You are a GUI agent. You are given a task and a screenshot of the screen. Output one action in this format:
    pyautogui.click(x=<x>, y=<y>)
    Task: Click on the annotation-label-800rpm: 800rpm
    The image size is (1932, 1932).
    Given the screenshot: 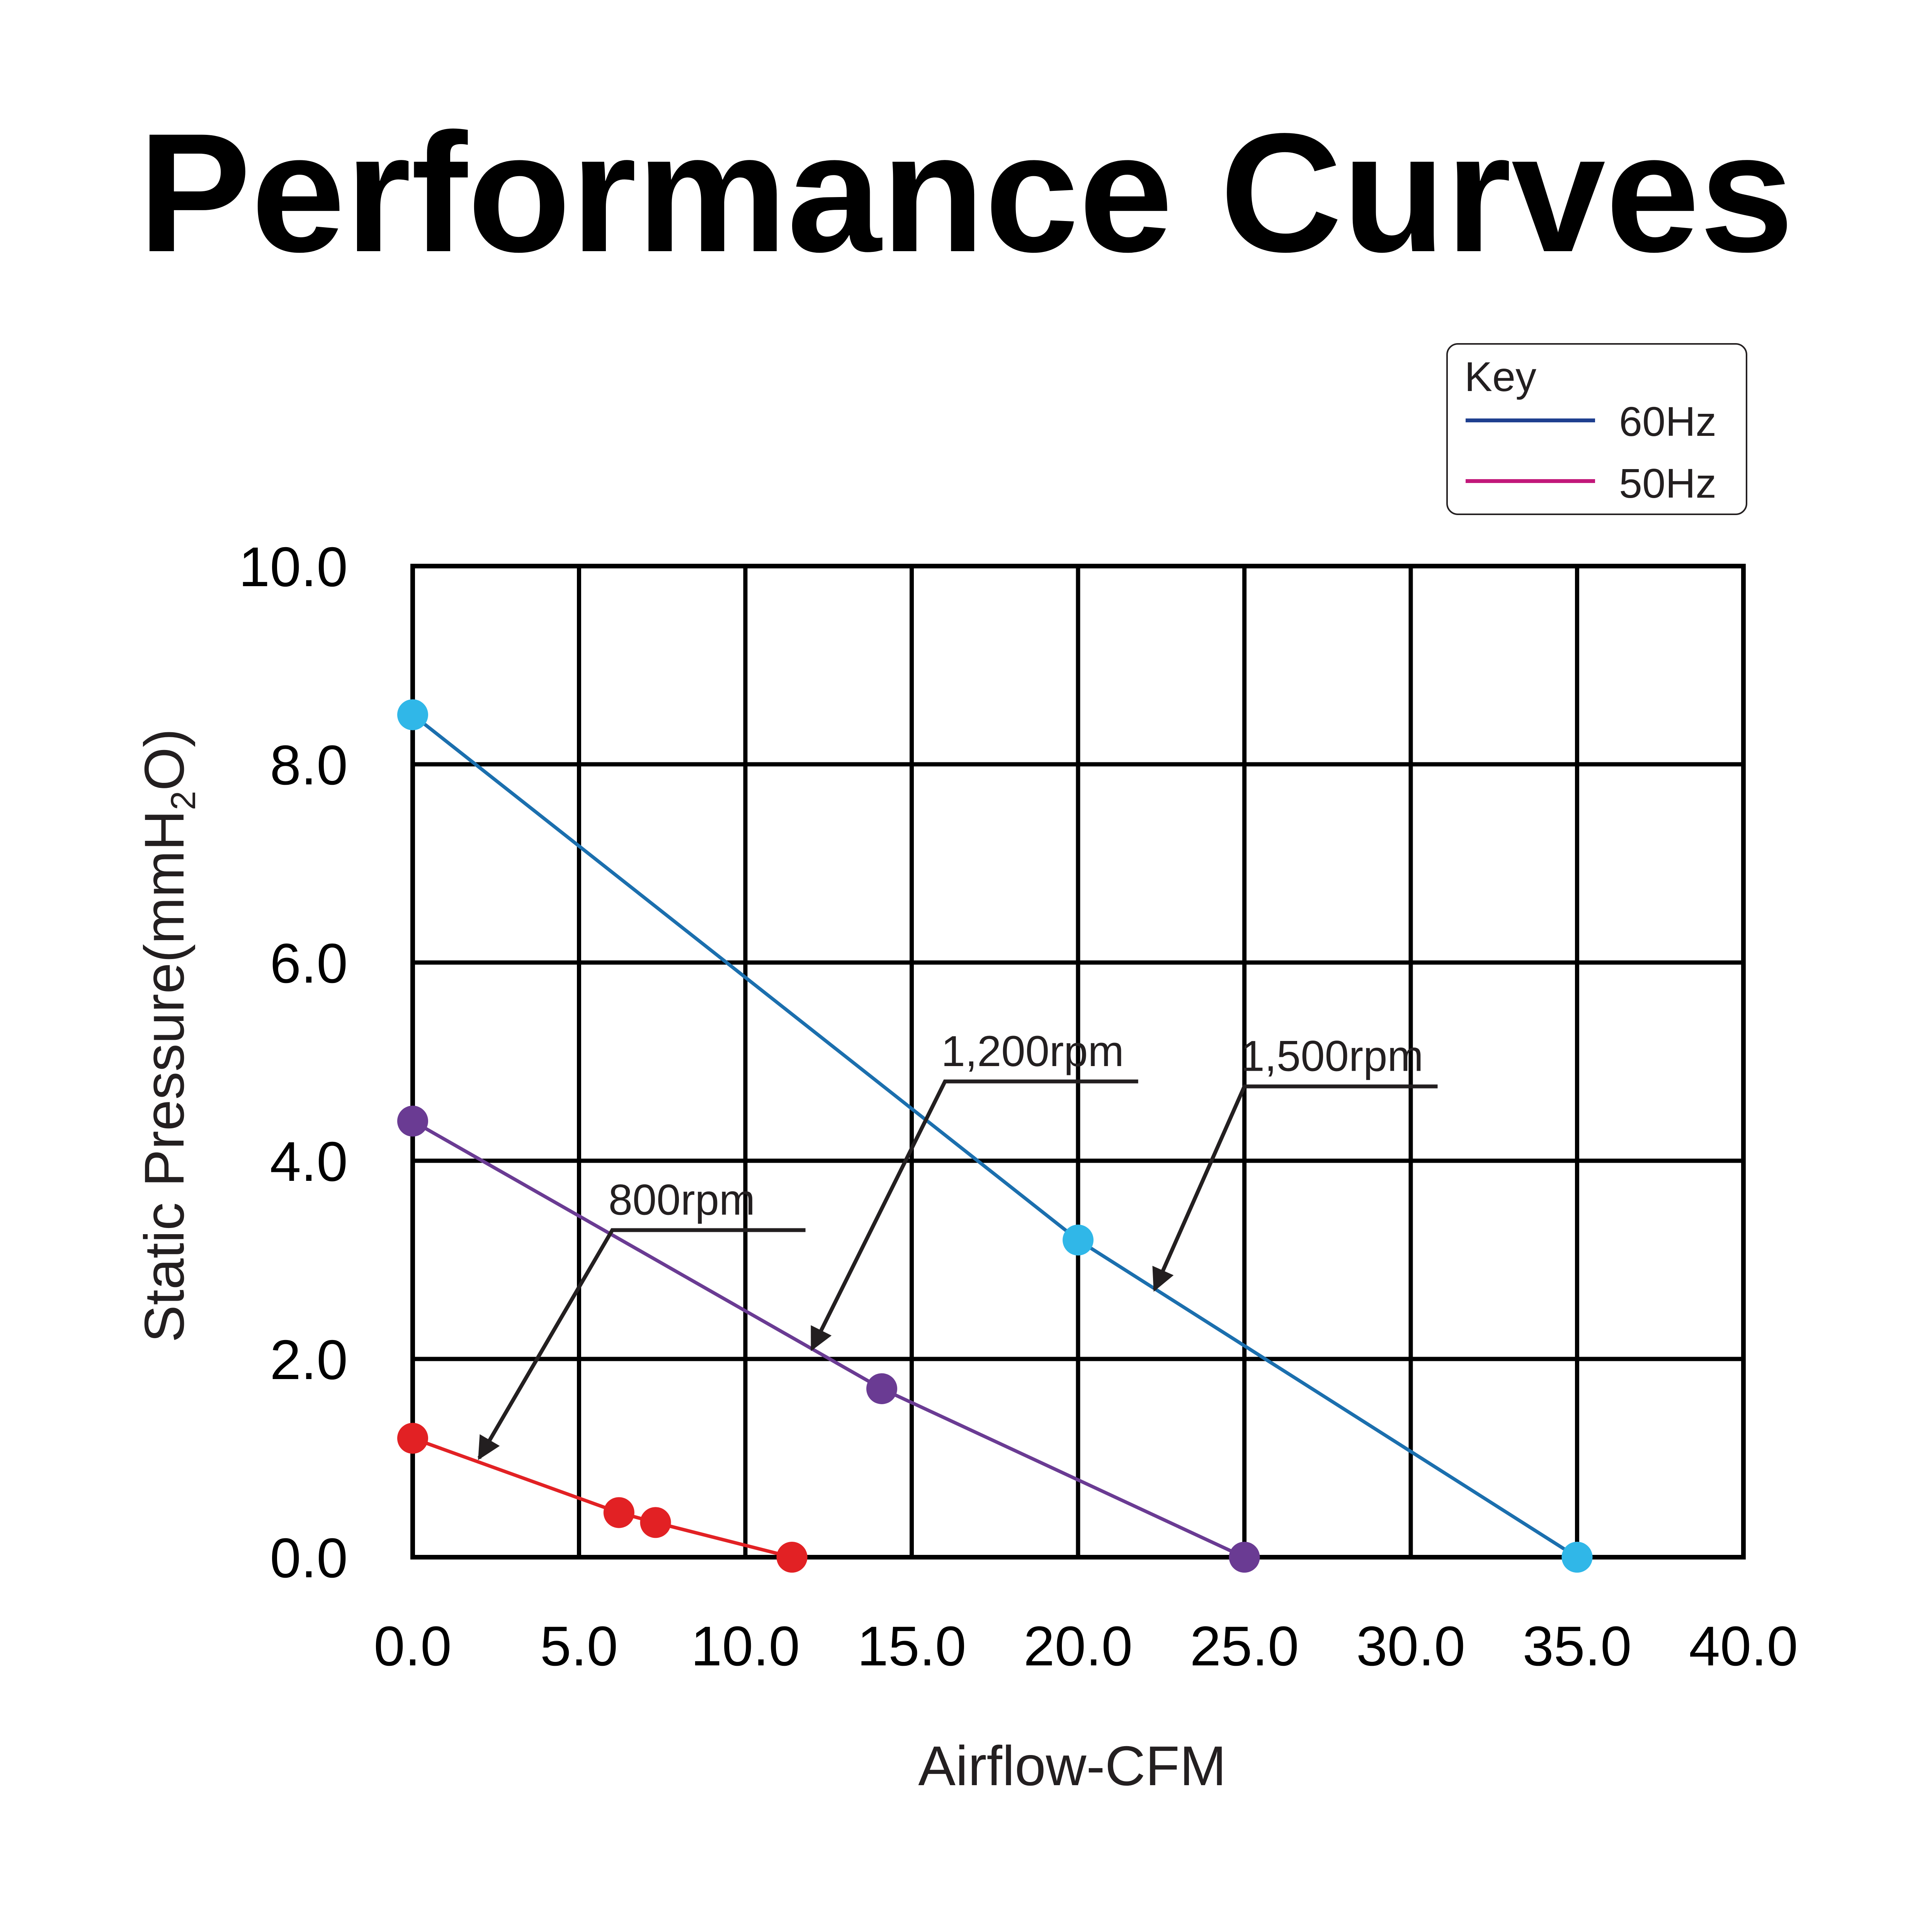 What is the action you would take?
    pyautogui.click(x=682, y=1200)
    